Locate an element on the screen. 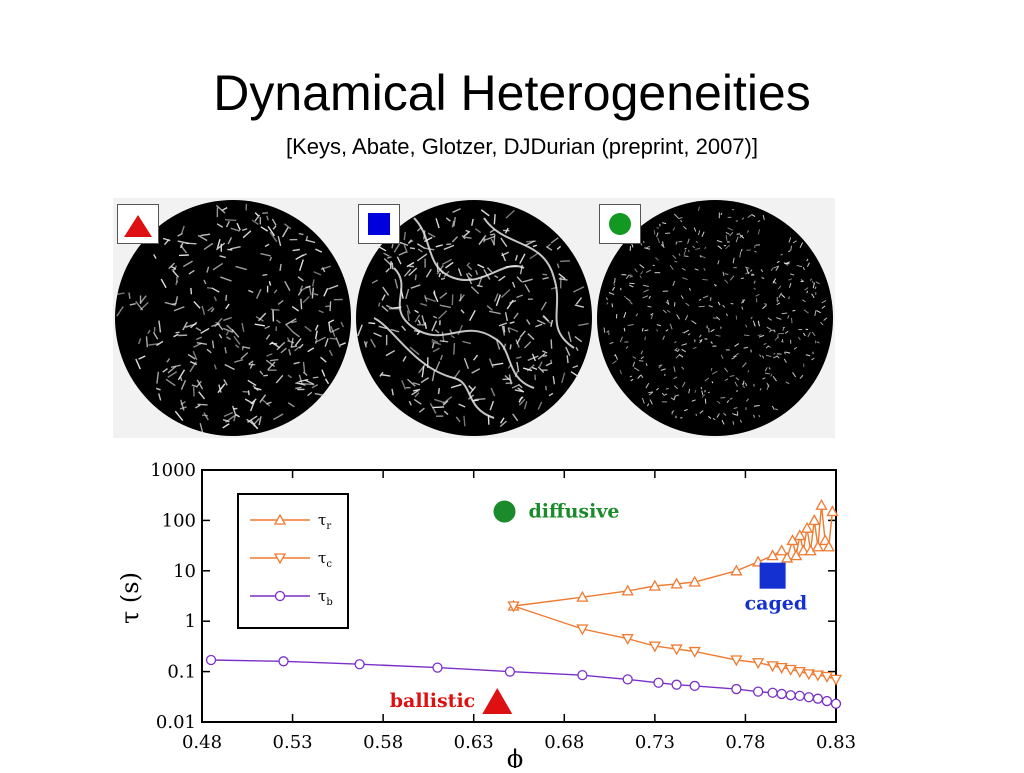  slide-title: Dynamical Heterogeneities is located at coordinates (512, 93).